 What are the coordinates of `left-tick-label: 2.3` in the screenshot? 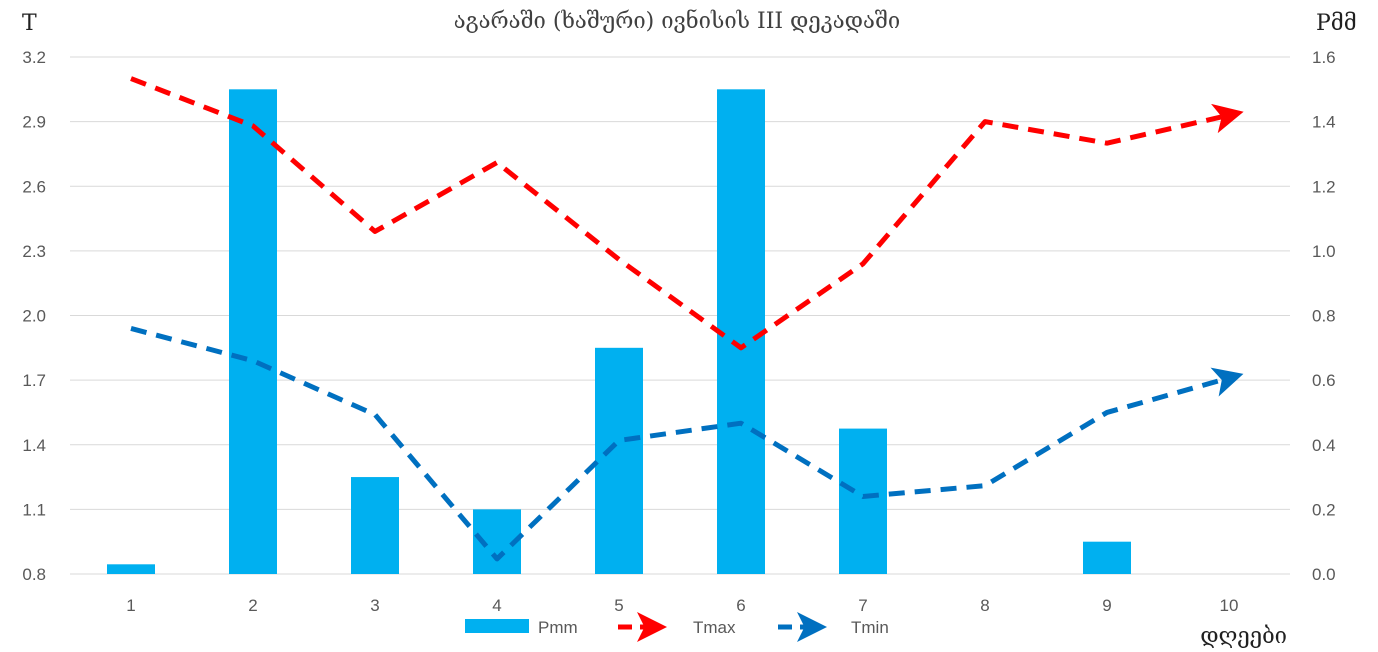 It's located at (34, 251).